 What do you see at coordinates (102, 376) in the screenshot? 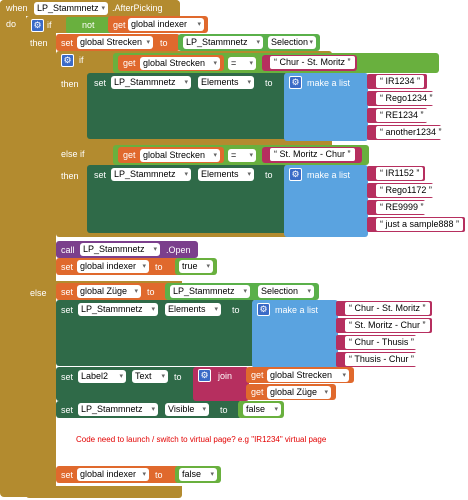
I see `label-component-dropdown: Label2 ▾` at bounding box center [102, 376].